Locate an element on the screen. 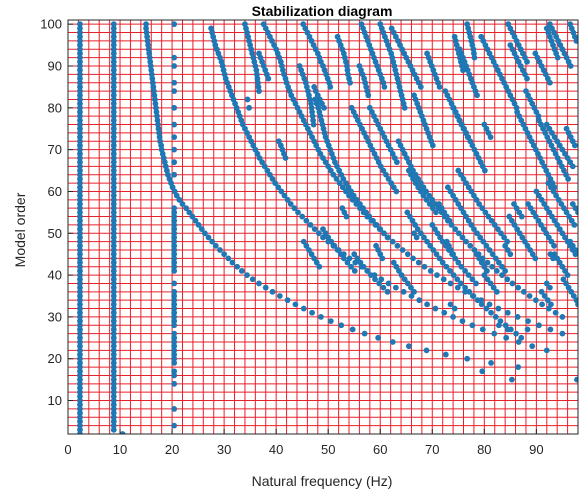 The image size is (581, 493). x-tick-label: 50 is located at coordinates (328, 449).